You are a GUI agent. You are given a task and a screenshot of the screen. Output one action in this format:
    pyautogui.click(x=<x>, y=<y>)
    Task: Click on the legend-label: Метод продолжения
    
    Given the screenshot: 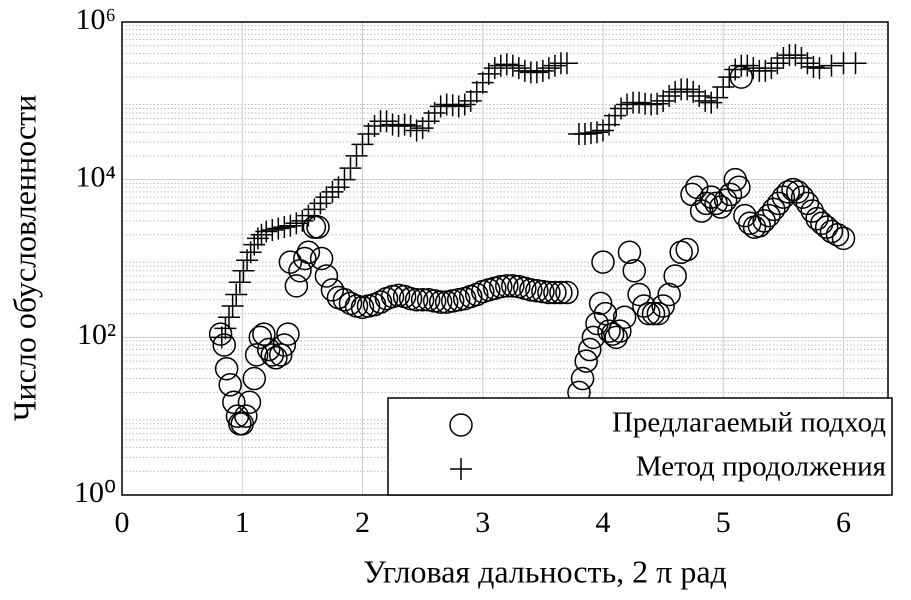 What is the action you would take?
    pyautogui.click(x=761, y=467)
    